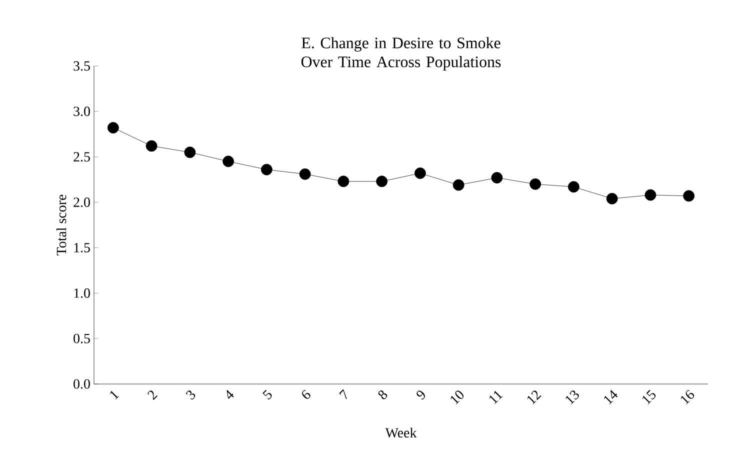 Image resolution: width=747 pixels, height=450 pixels. What do you see at coordinates (457, 397) in the screenshot?
I see `x-tick-label: 10` at bounding box center [457, 397].